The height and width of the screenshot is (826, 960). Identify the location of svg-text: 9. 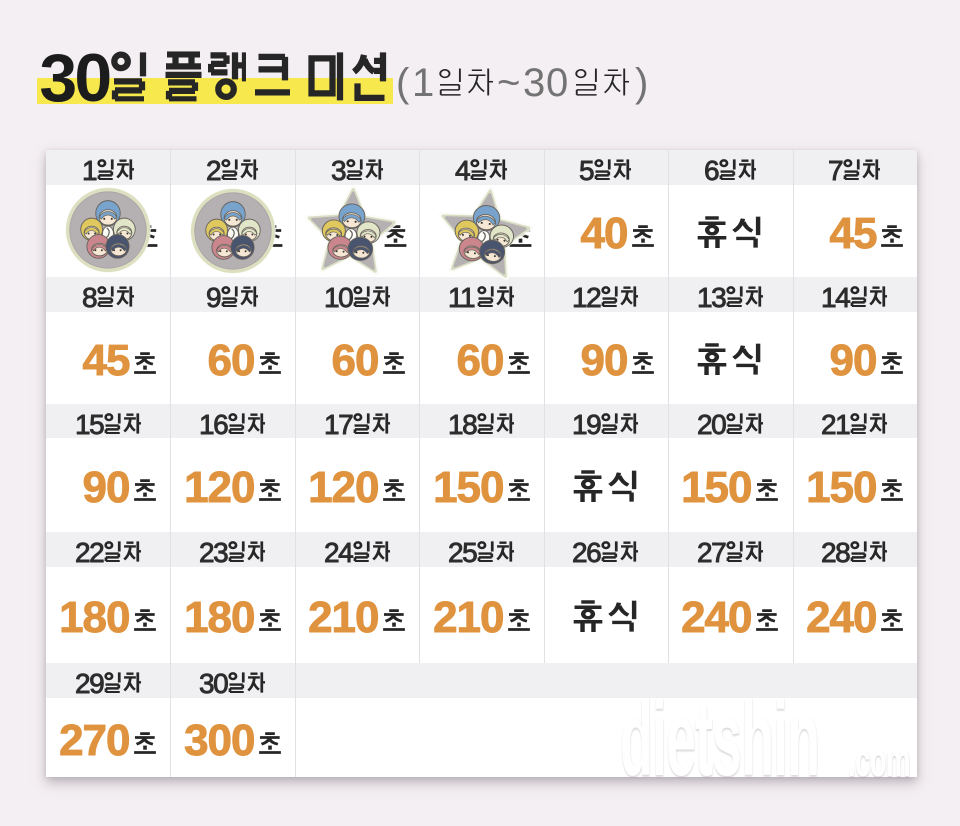
(213, 295).